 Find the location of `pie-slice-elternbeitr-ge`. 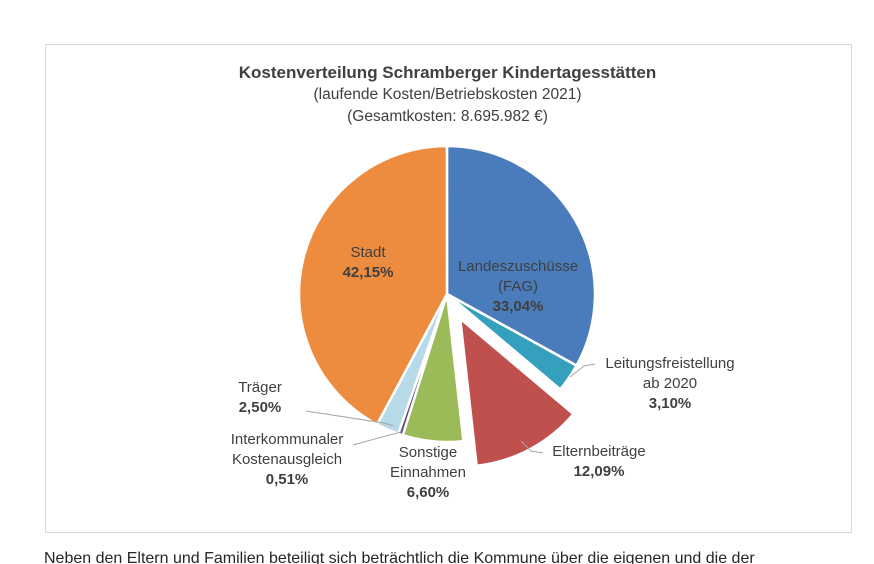

pie-slice-elternbeitr-ge is located at coordinates (517, 391).